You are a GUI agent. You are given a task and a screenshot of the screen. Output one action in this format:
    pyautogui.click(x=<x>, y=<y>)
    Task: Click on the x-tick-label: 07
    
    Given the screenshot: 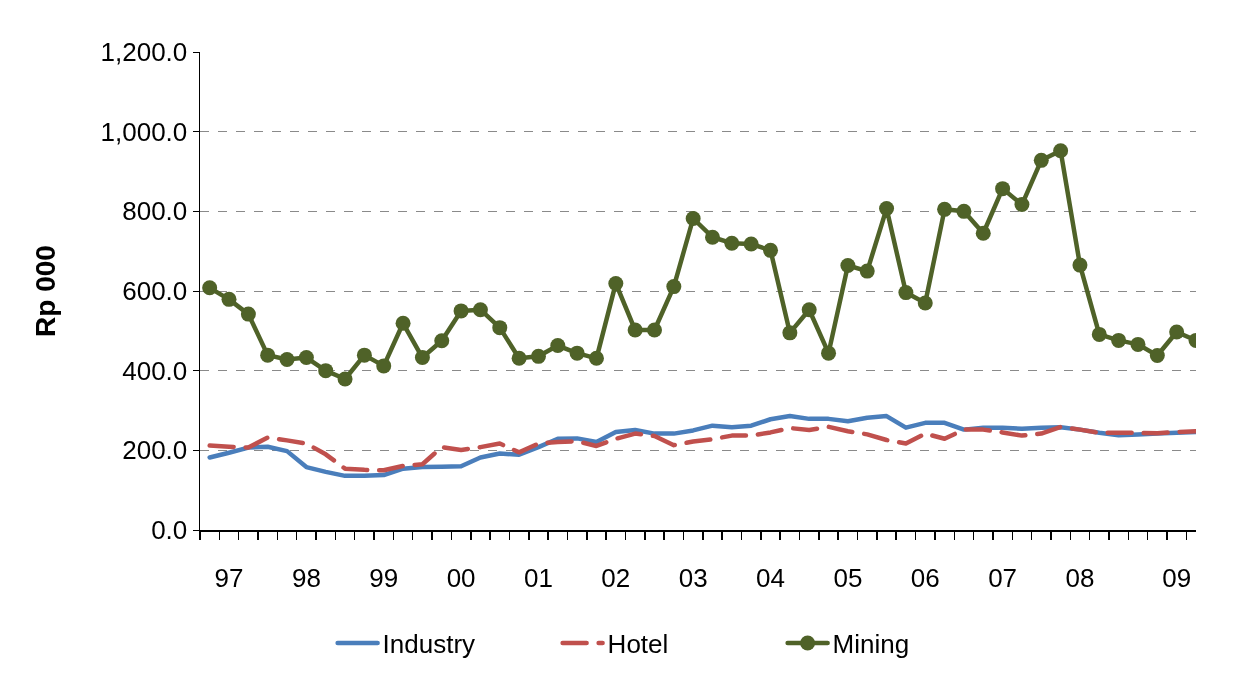 What is the action you would take?
    pyautogui.click(x=1003, y=577)
    